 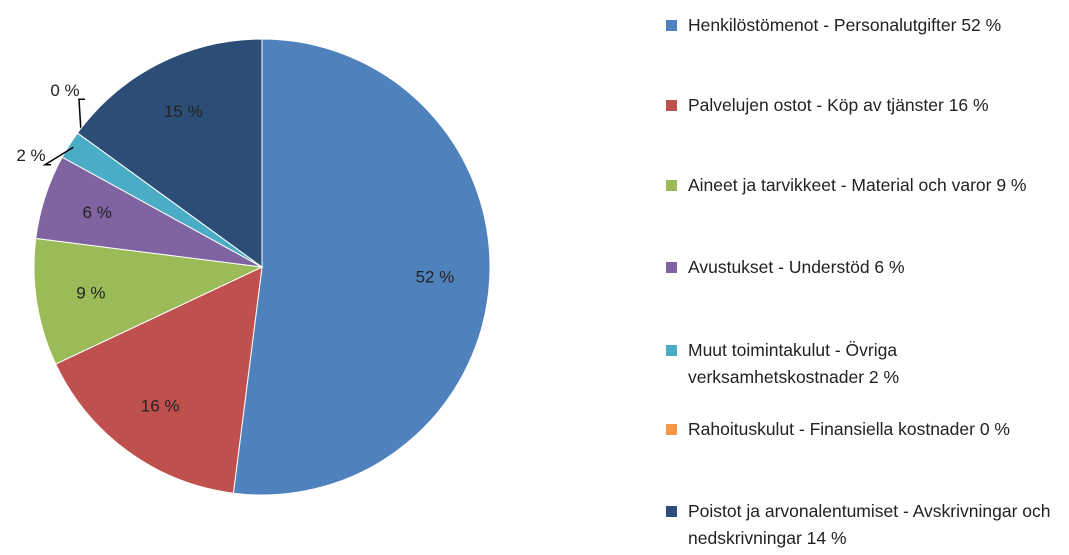 I want to click on data-label: 6 %, so click(x=97, y=212).